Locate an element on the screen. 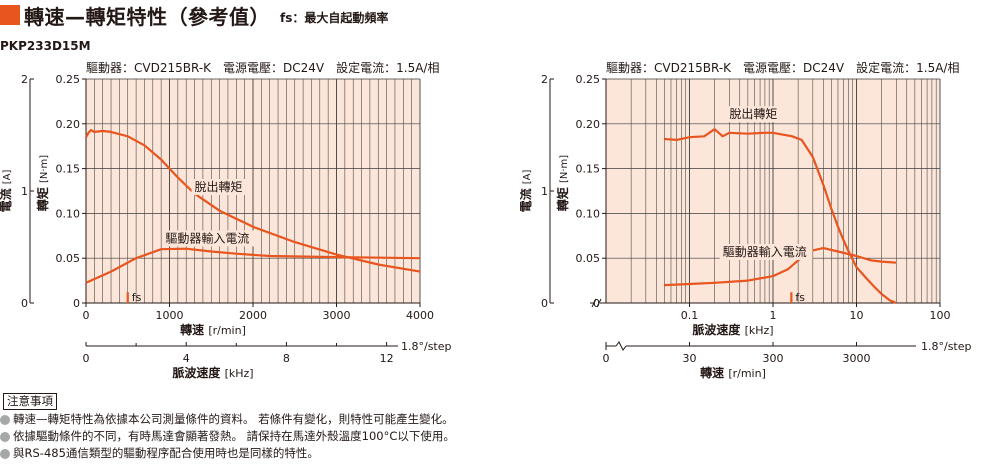 The image size is (1000, 464). x2-tick-label: 12 is located at coordinates (387, 358).